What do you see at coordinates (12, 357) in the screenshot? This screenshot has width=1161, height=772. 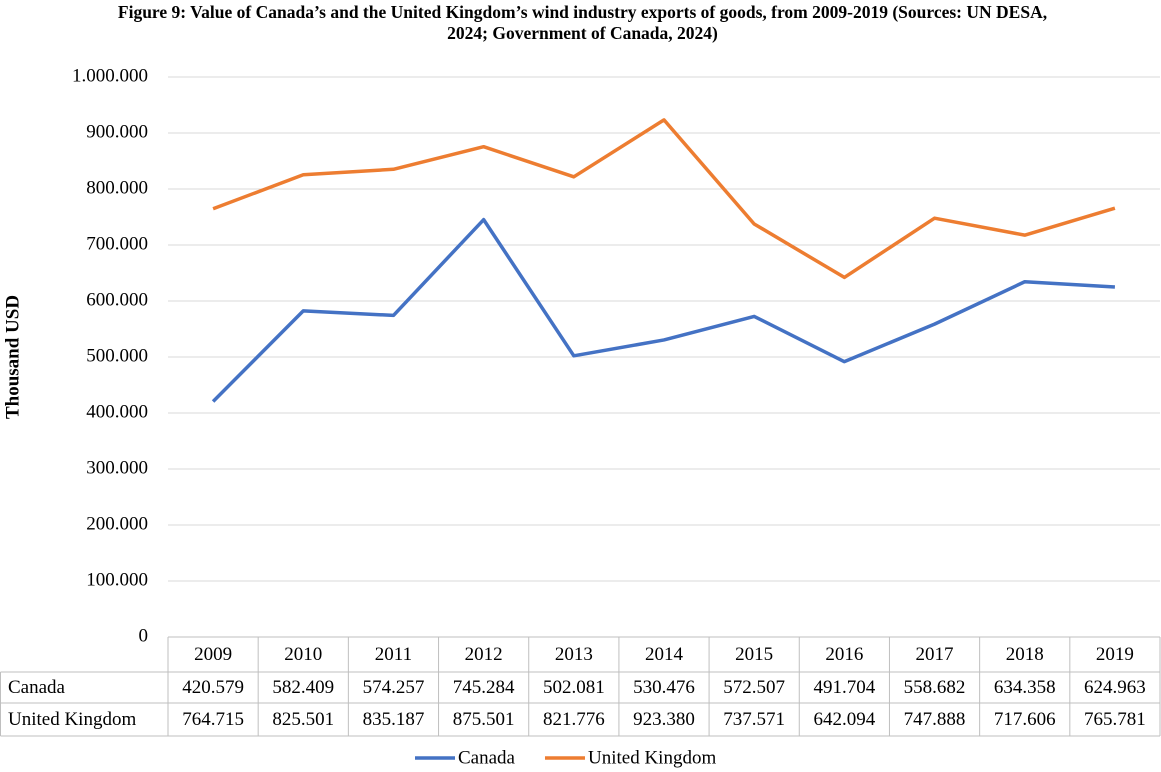 I see `y-axis-label: Thousand USD` at bounding box center [12, 357].